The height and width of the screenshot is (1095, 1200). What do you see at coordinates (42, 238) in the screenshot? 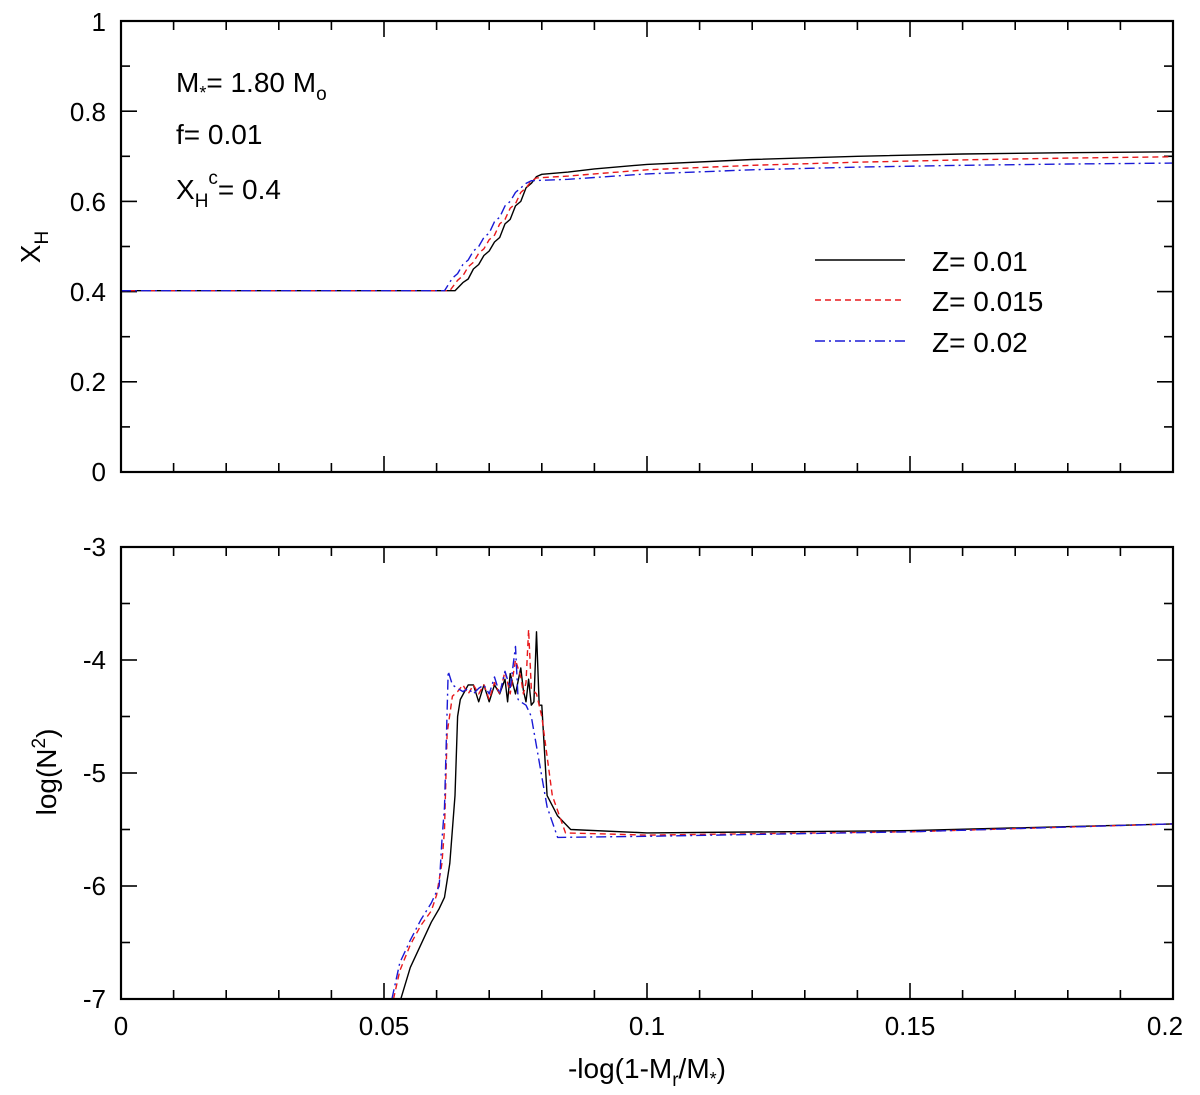
I see `top-ylabel-sub: H` at bounding box center [42, 238].